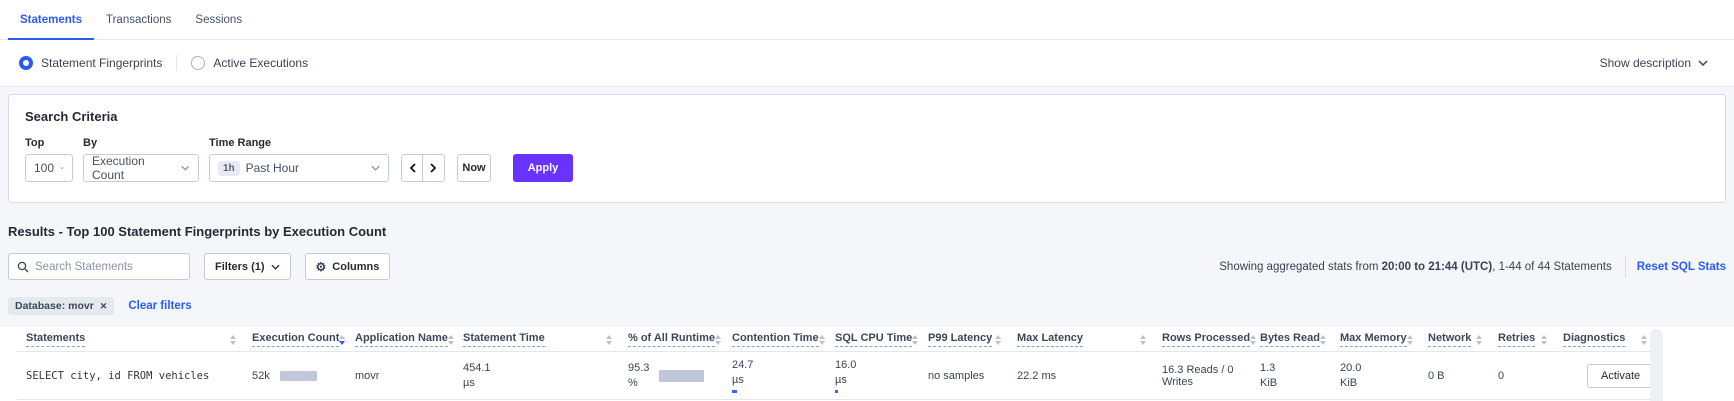 The height and width of the screenshot is (401, 1734). Describe the element at coordinates (103, 305) in the screenshot. I see `close-icon: ✕` at that location.